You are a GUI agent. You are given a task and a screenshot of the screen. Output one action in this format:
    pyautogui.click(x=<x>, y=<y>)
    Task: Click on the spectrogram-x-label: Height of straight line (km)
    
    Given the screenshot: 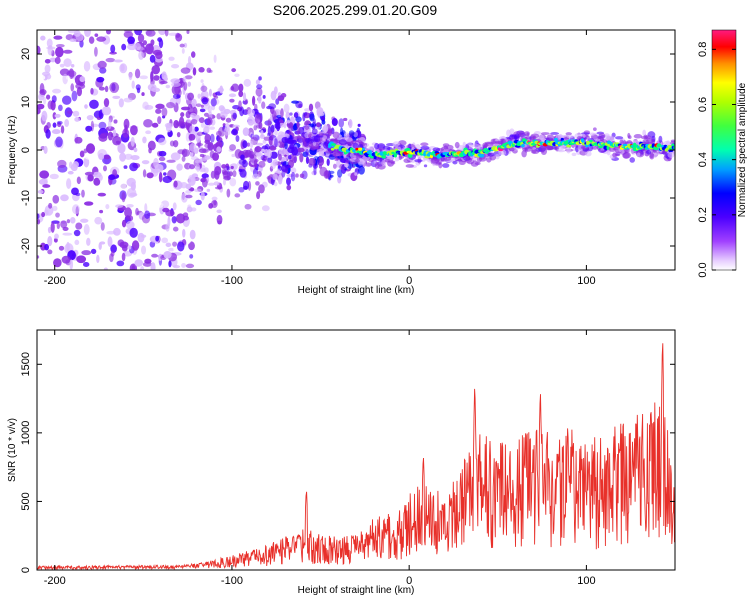 What is the action you would take?
    pyautogui.click(x=356, y=290)
    